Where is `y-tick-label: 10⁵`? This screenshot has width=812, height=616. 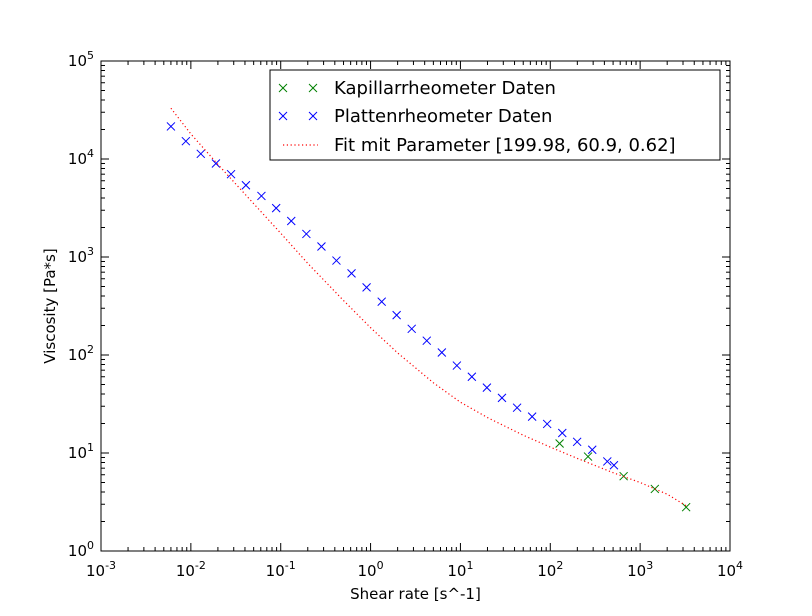 y-tick-label: 10⁵ is located at coordinates (81, 59).